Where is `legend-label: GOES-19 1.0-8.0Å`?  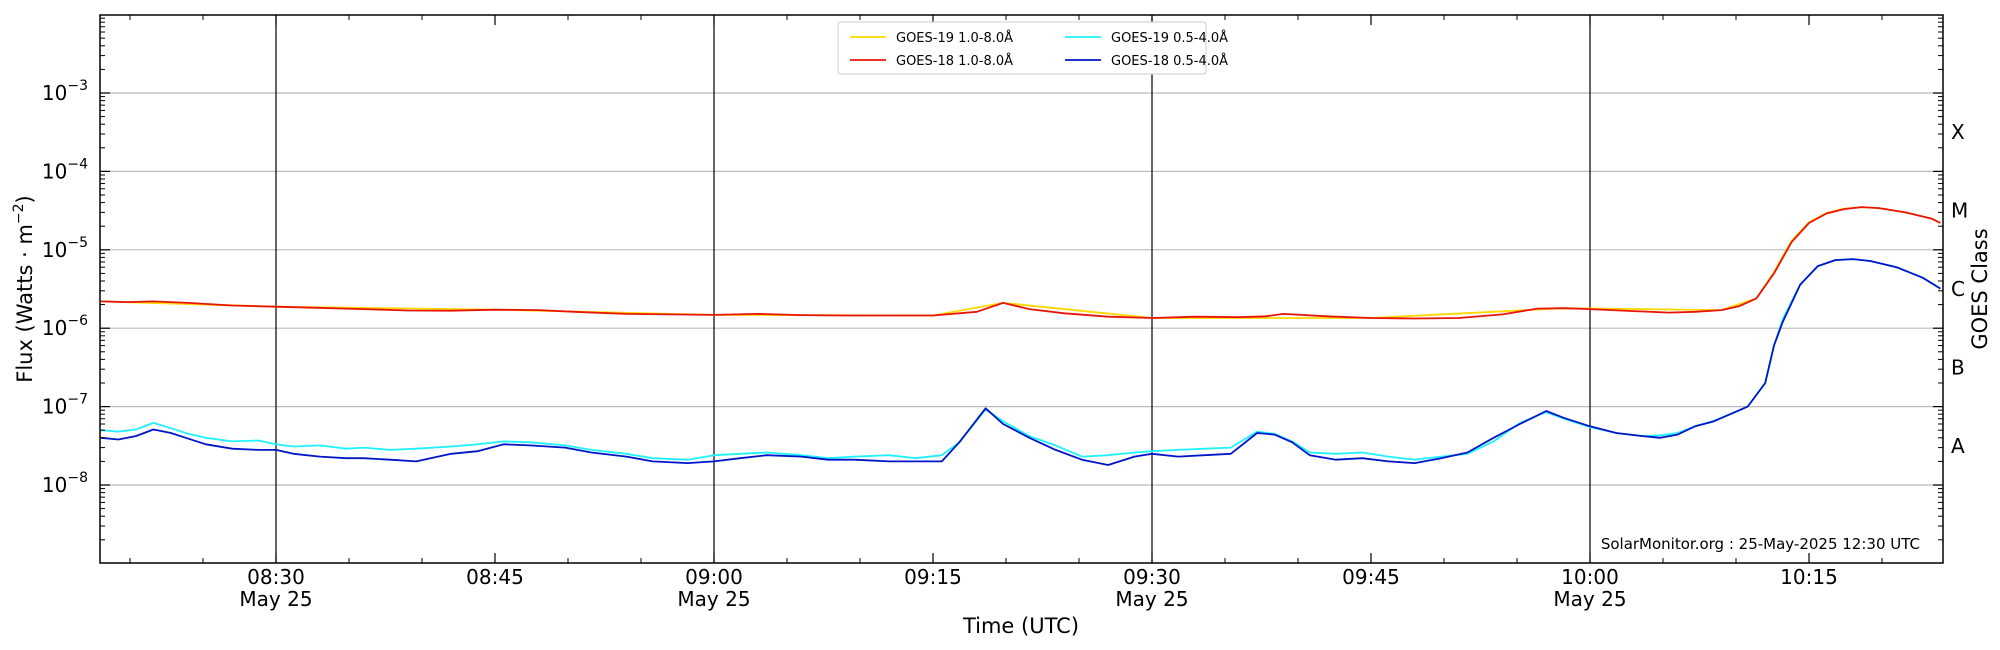
legend-label: GOES-19 1.0-8.0Å is located at coordinates (954, 38).